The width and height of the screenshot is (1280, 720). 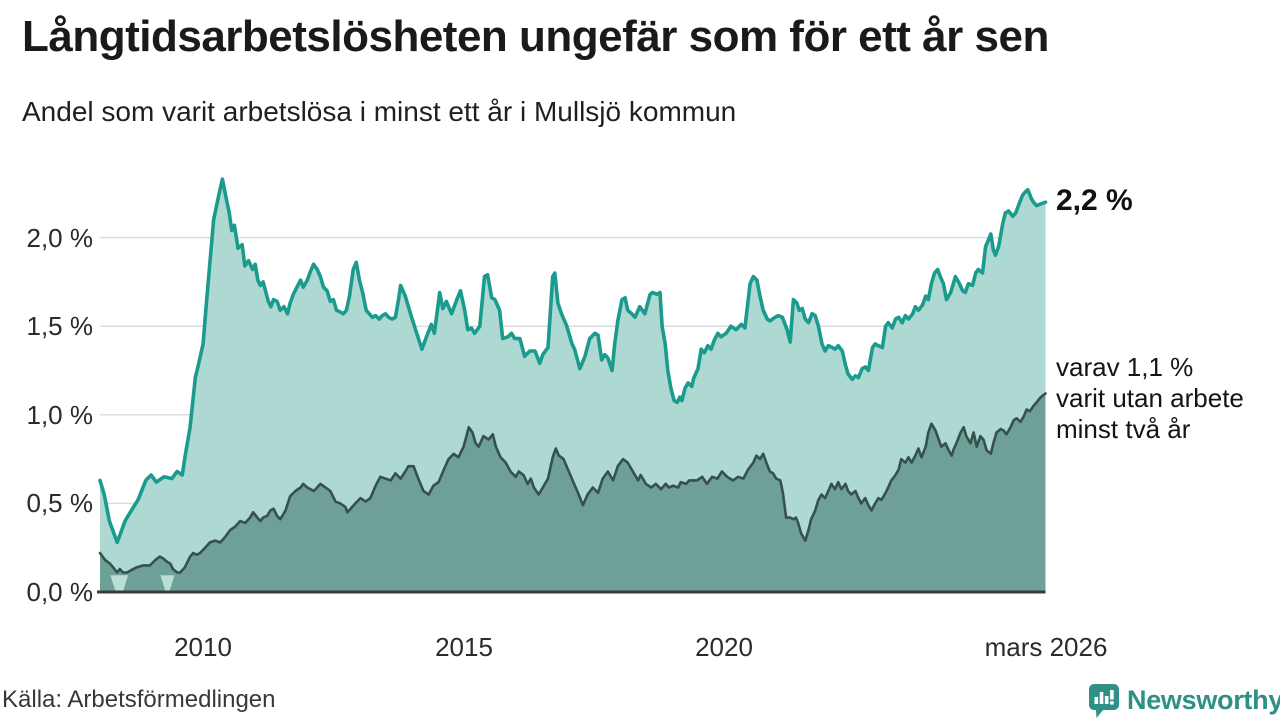 What do you see at coordinates (60, 415) in the screenshot?
I see `y-tick-label-1,0: 1,0 %` at bounding box center [60, 415].